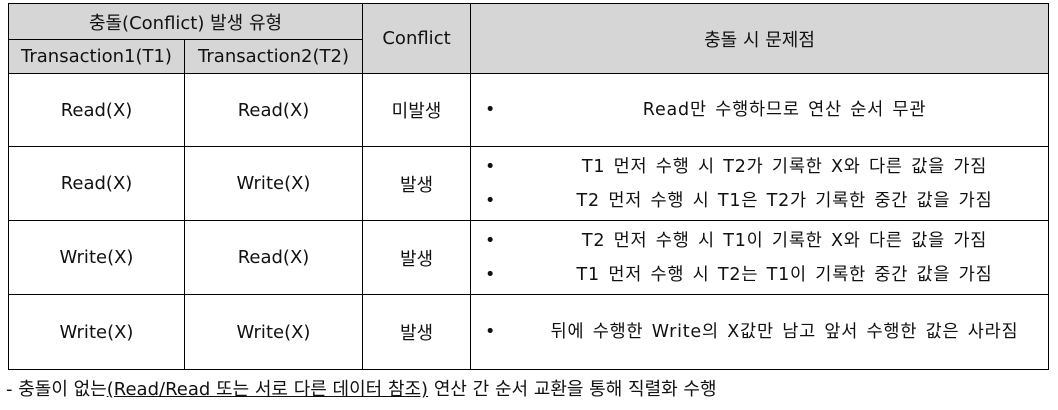 This screenshot has height=410, width=1058. What do you see at coordinates (572, 389) in the screenshot?
I see `footnote-suffix: 연산 간 순서 교환을 통해 직렬화 수행` at bounding box center [572, 389].